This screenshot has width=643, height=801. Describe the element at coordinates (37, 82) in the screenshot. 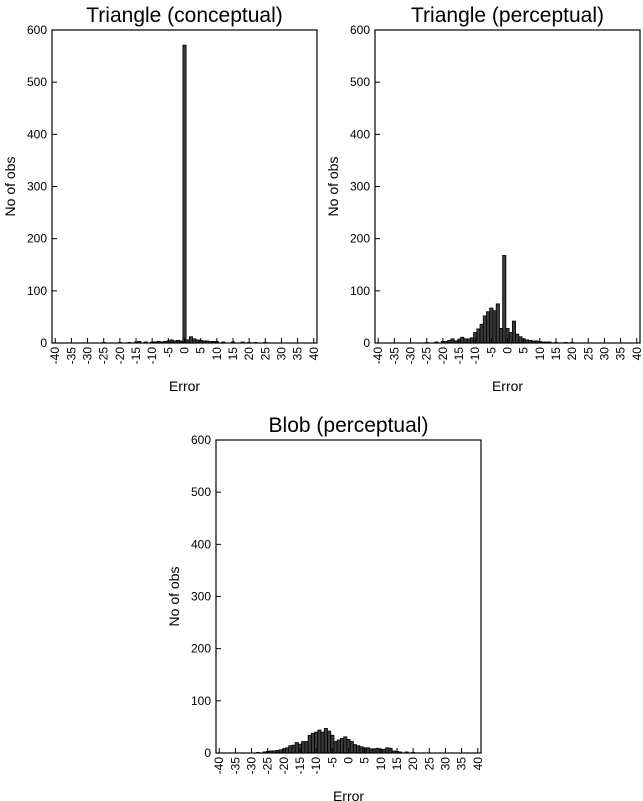

I see `y-tick-label: 500` at that location.